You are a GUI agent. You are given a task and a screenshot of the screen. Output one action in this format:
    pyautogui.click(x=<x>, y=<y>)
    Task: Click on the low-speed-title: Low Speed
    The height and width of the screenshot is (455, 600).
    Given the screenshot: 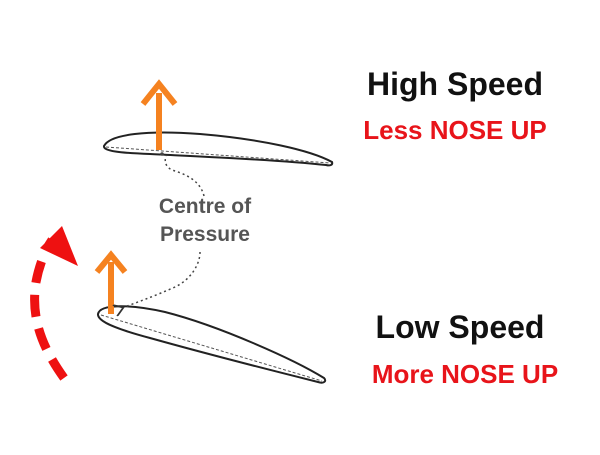 What is the action you would take?
    pyautogui.click(x=460, y=327)
    